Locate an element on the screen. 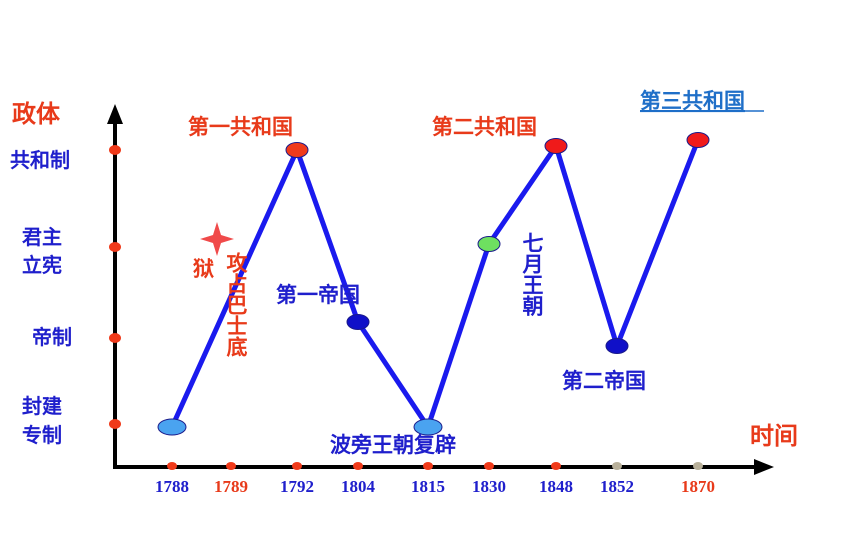 This screenshot has height=538, width=860. x-axis-title: 时间 is located at coordinates (774, 436).